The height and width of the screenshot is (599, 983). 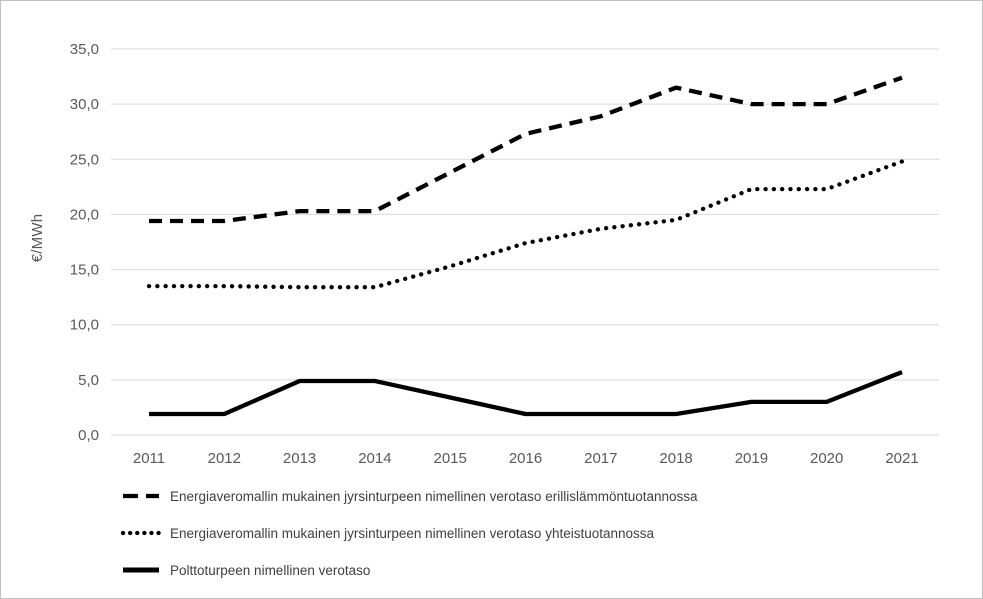 What do you see at coordinates (224, 458) in the screenshot?
I see `x-tick-label: 2012` at bounding box center [224, 458].